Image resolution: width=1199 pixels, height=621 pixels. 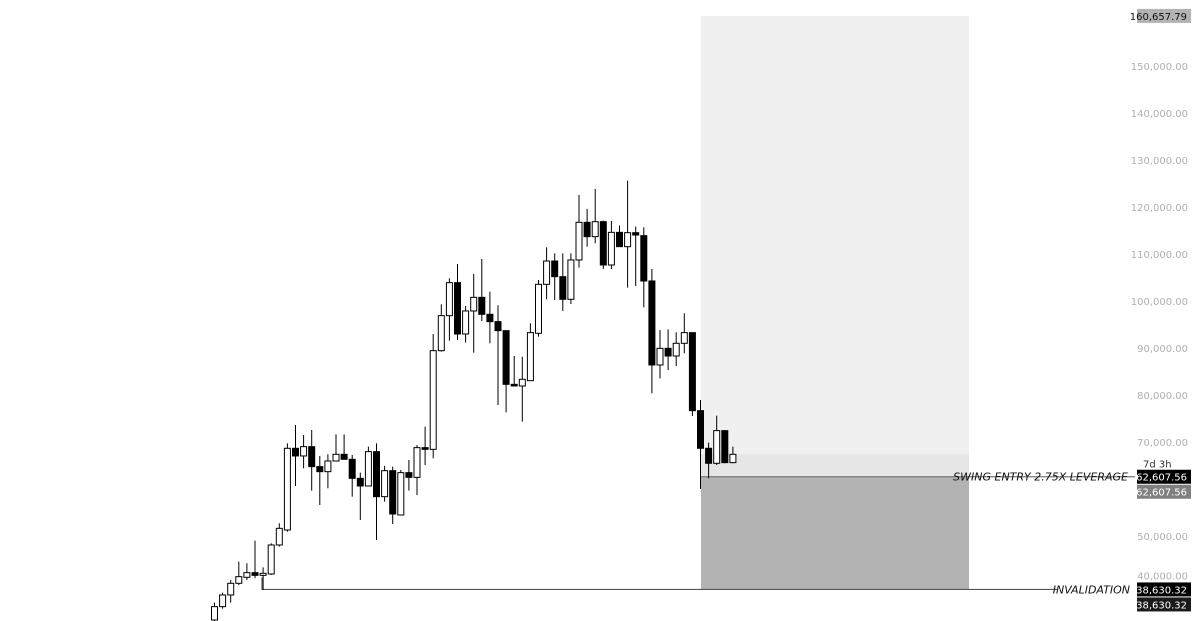 I want to click on axis-tick-label: 70,000.00, so click(x=1162, y=443).